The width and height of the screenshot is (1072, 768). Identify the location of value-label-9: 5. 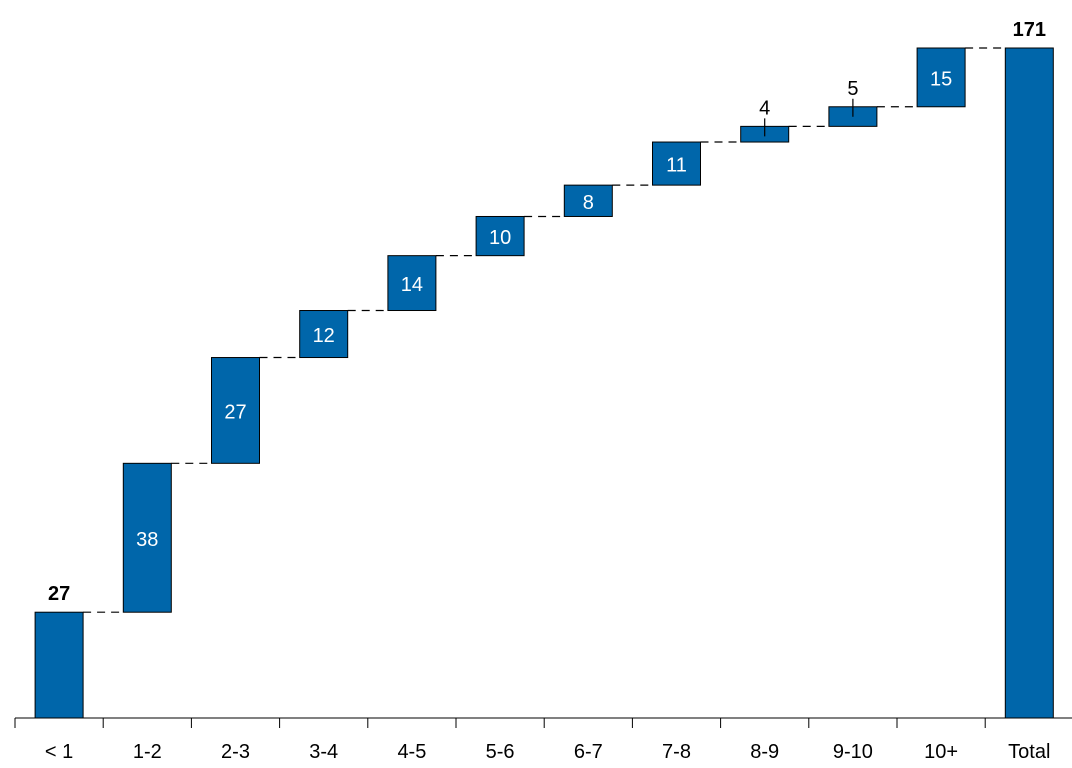
(852, 89).